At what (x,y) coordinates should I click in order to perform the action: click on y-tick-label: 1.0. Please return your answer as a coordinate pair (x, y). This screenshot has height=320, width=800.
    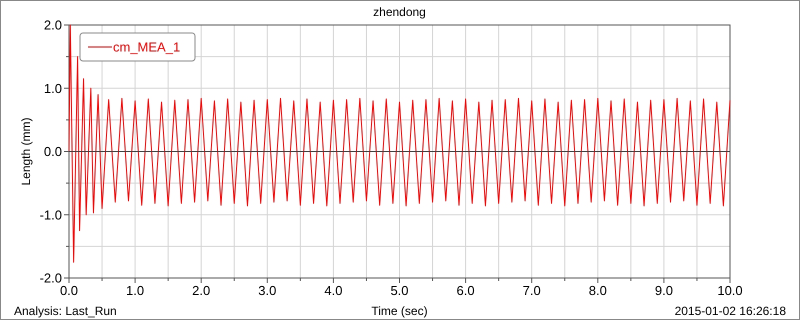
    Looking at the image, I should click on (53, 88).